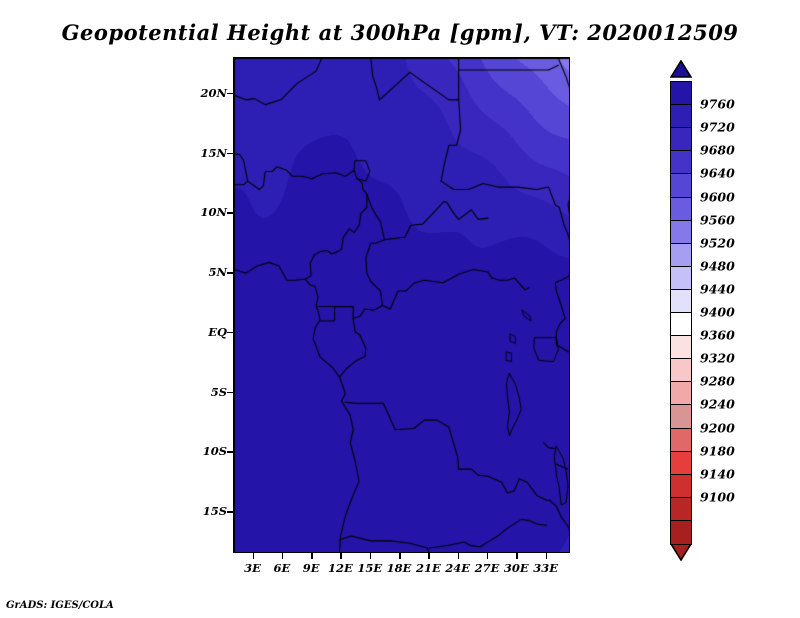 Image resolution: width=800 pixels, height=618 pixels. What do you see at coordinates (428, 568) in the screenshot?
I see `longitude-tick-label: 21E` at bounding box center [428, 568].